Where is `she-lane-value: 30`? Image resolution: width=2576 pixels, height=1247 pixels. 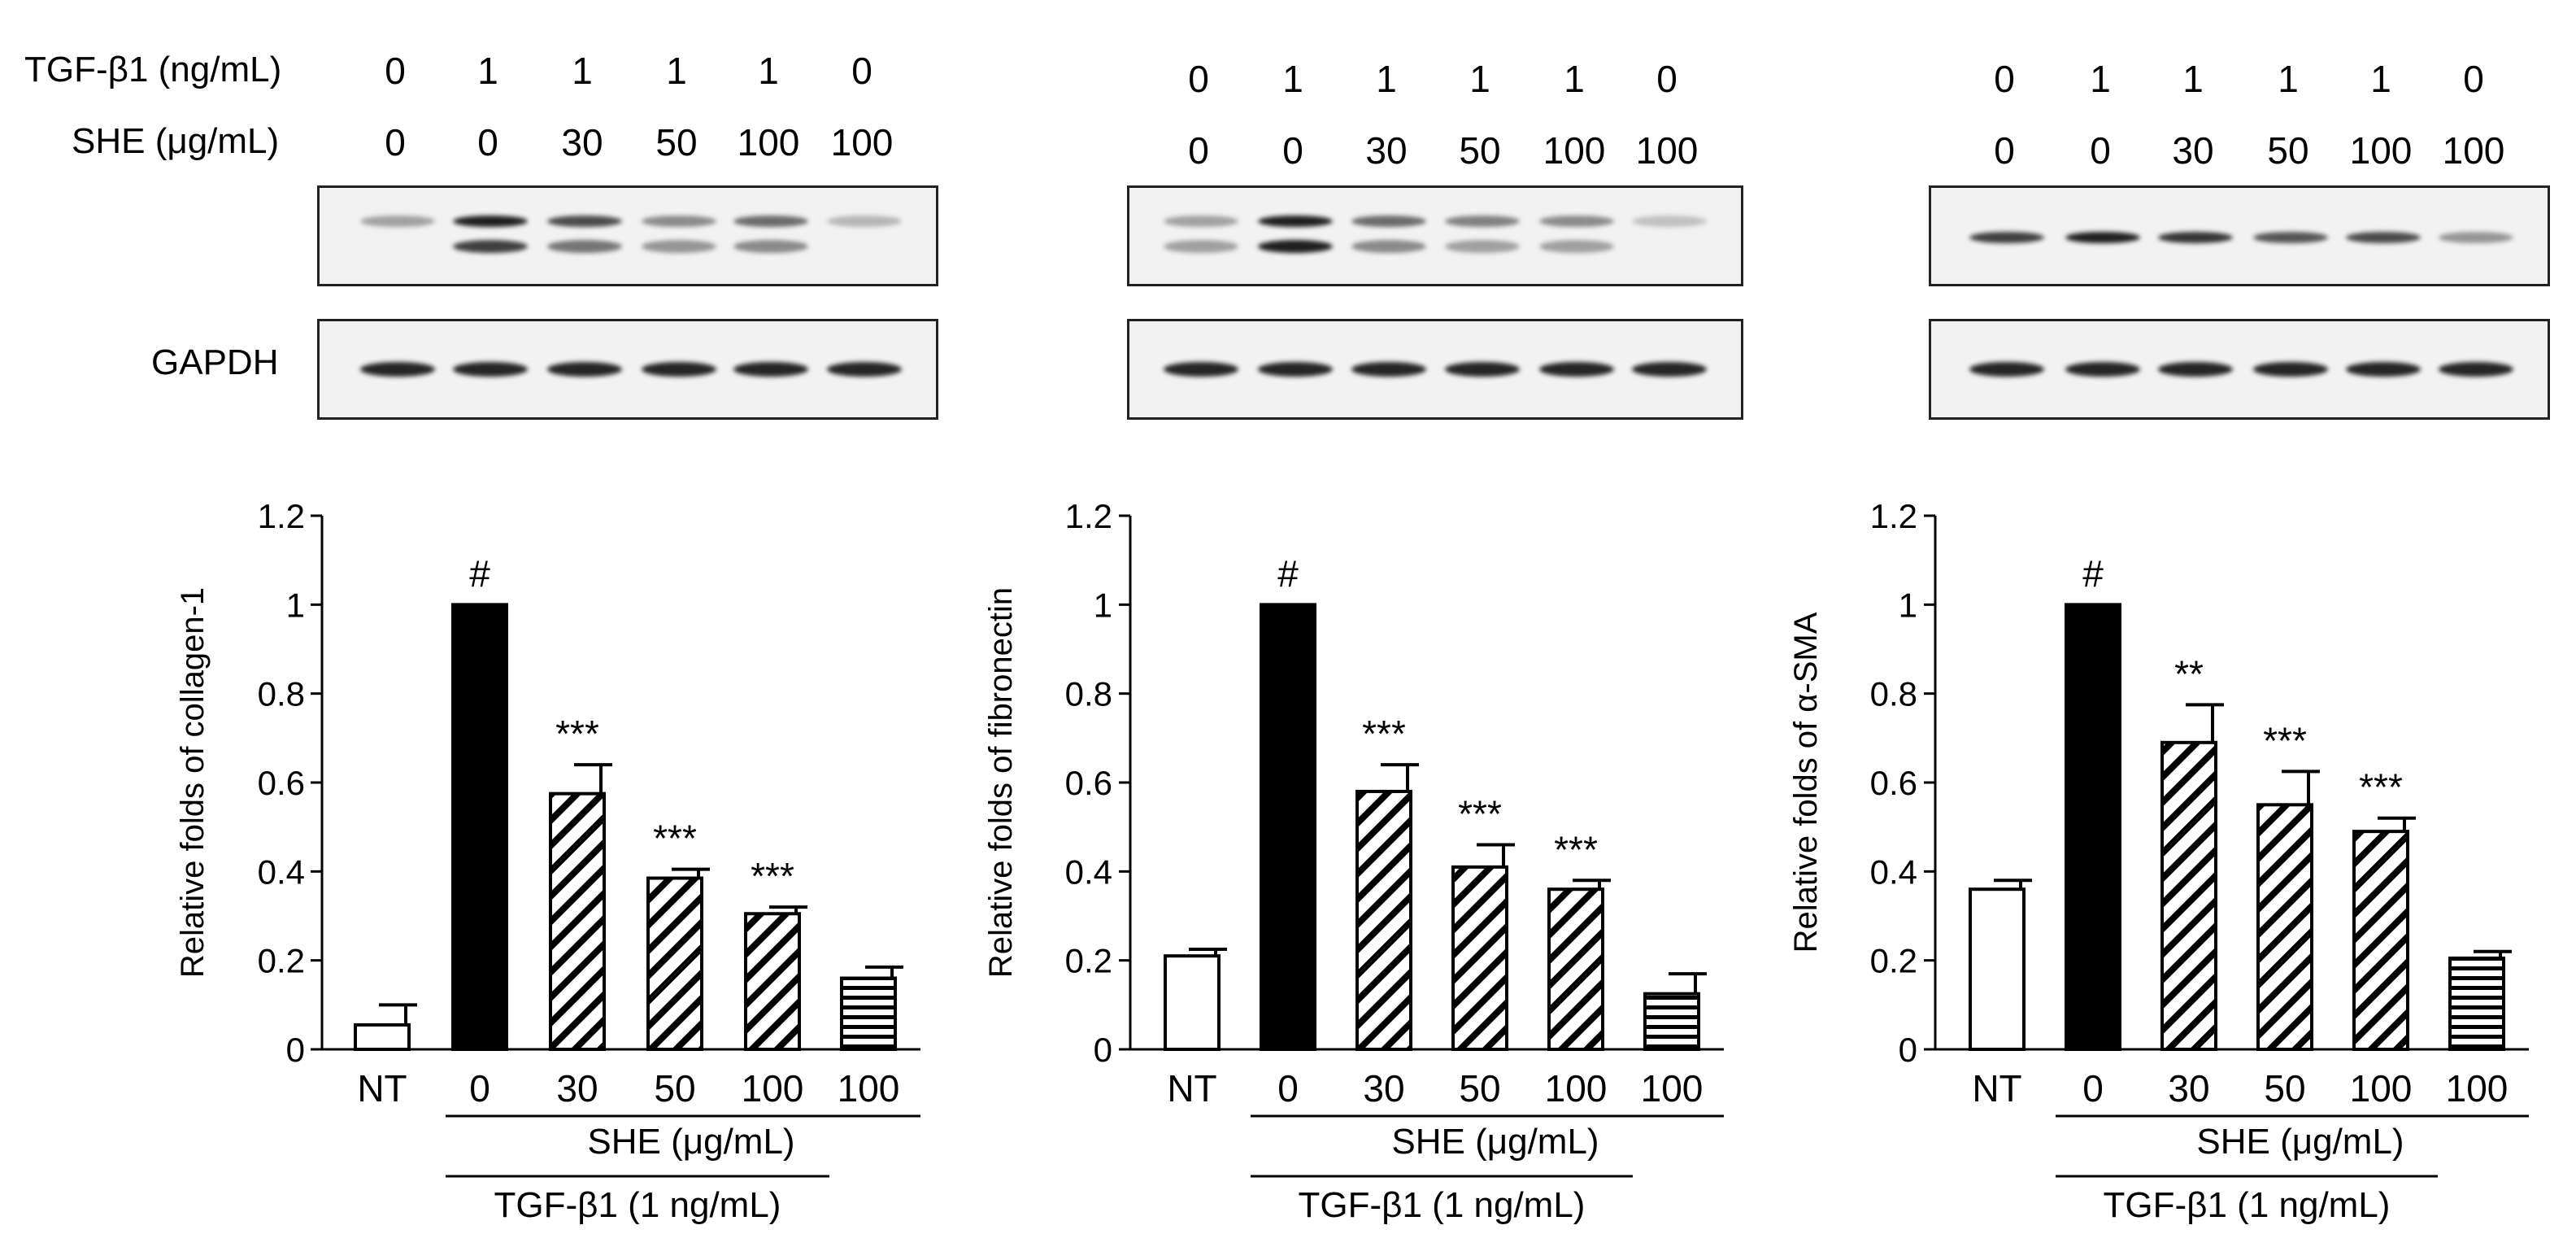
she-lane-value: 30 is located at coordinates (582, 142).